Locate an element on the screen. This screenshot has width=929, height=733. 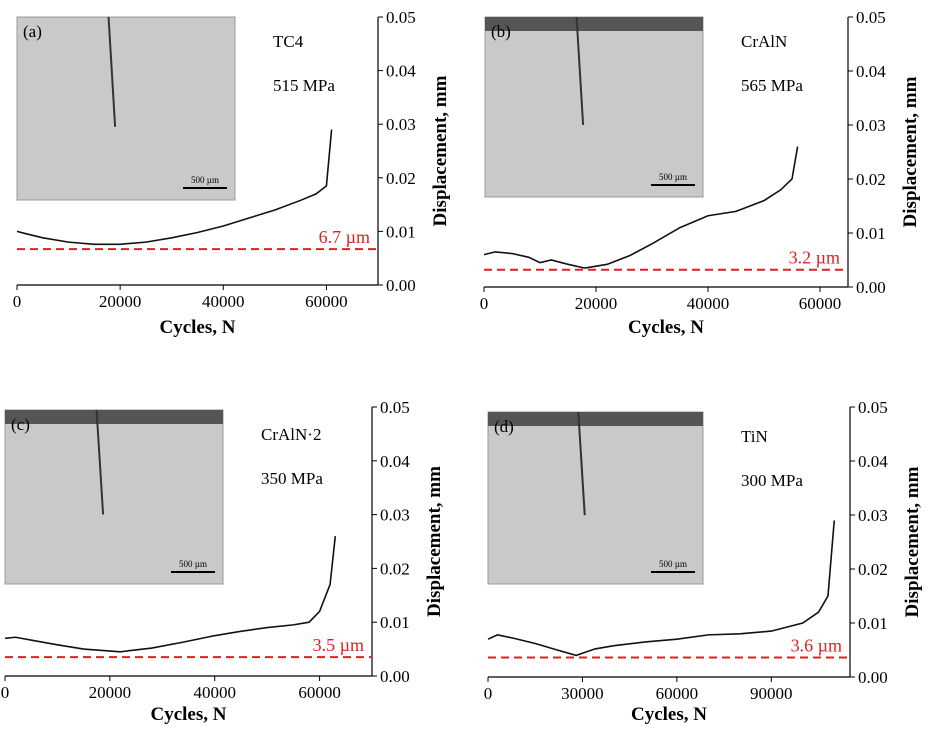
material-label: CrAlN·2 is located at coordinates (291, 434).